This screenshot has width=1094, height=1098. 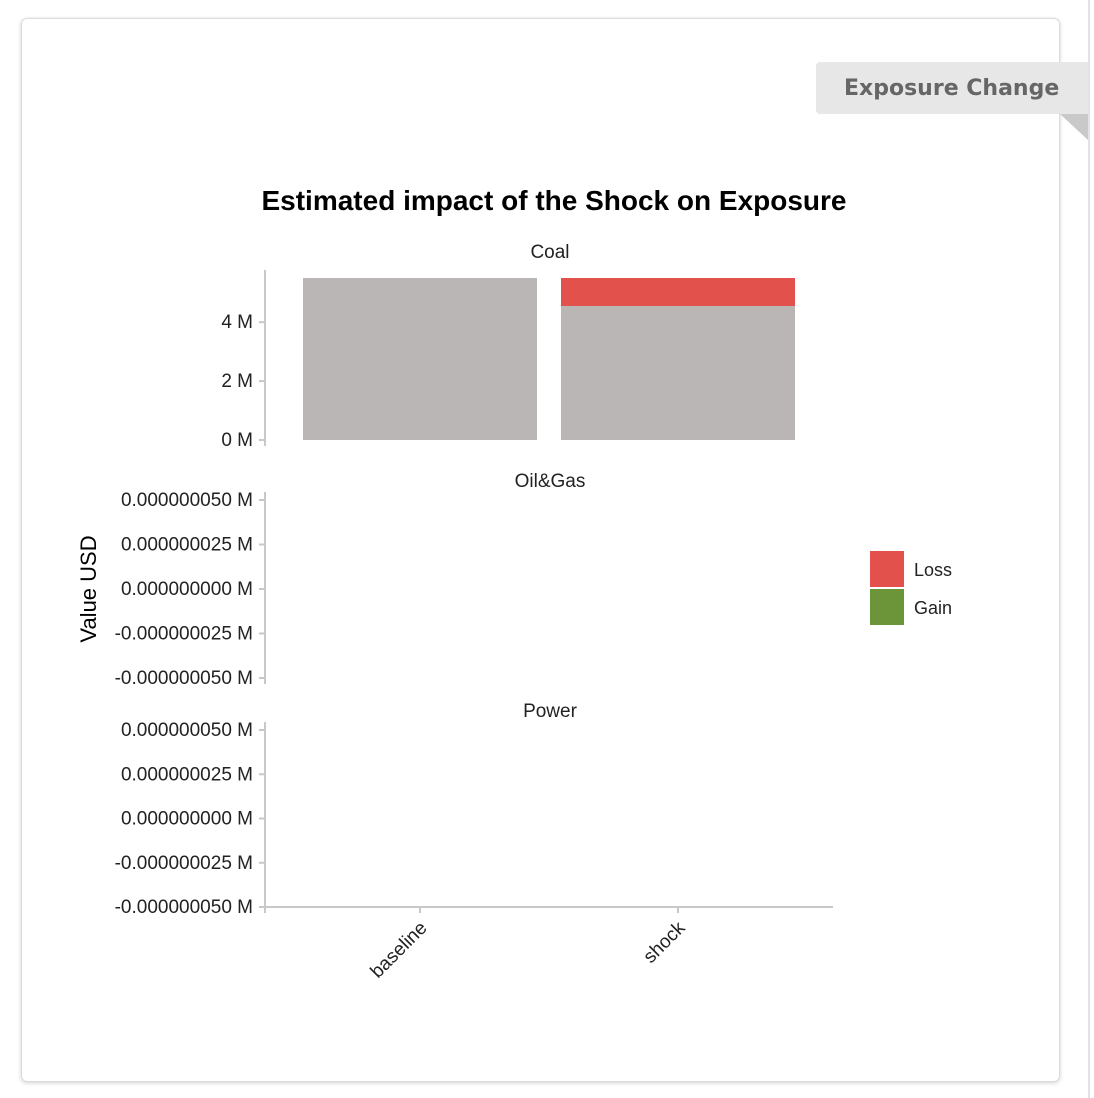 I want to click on ribbon-label: Exposure Change, so click(x=952, y=88).